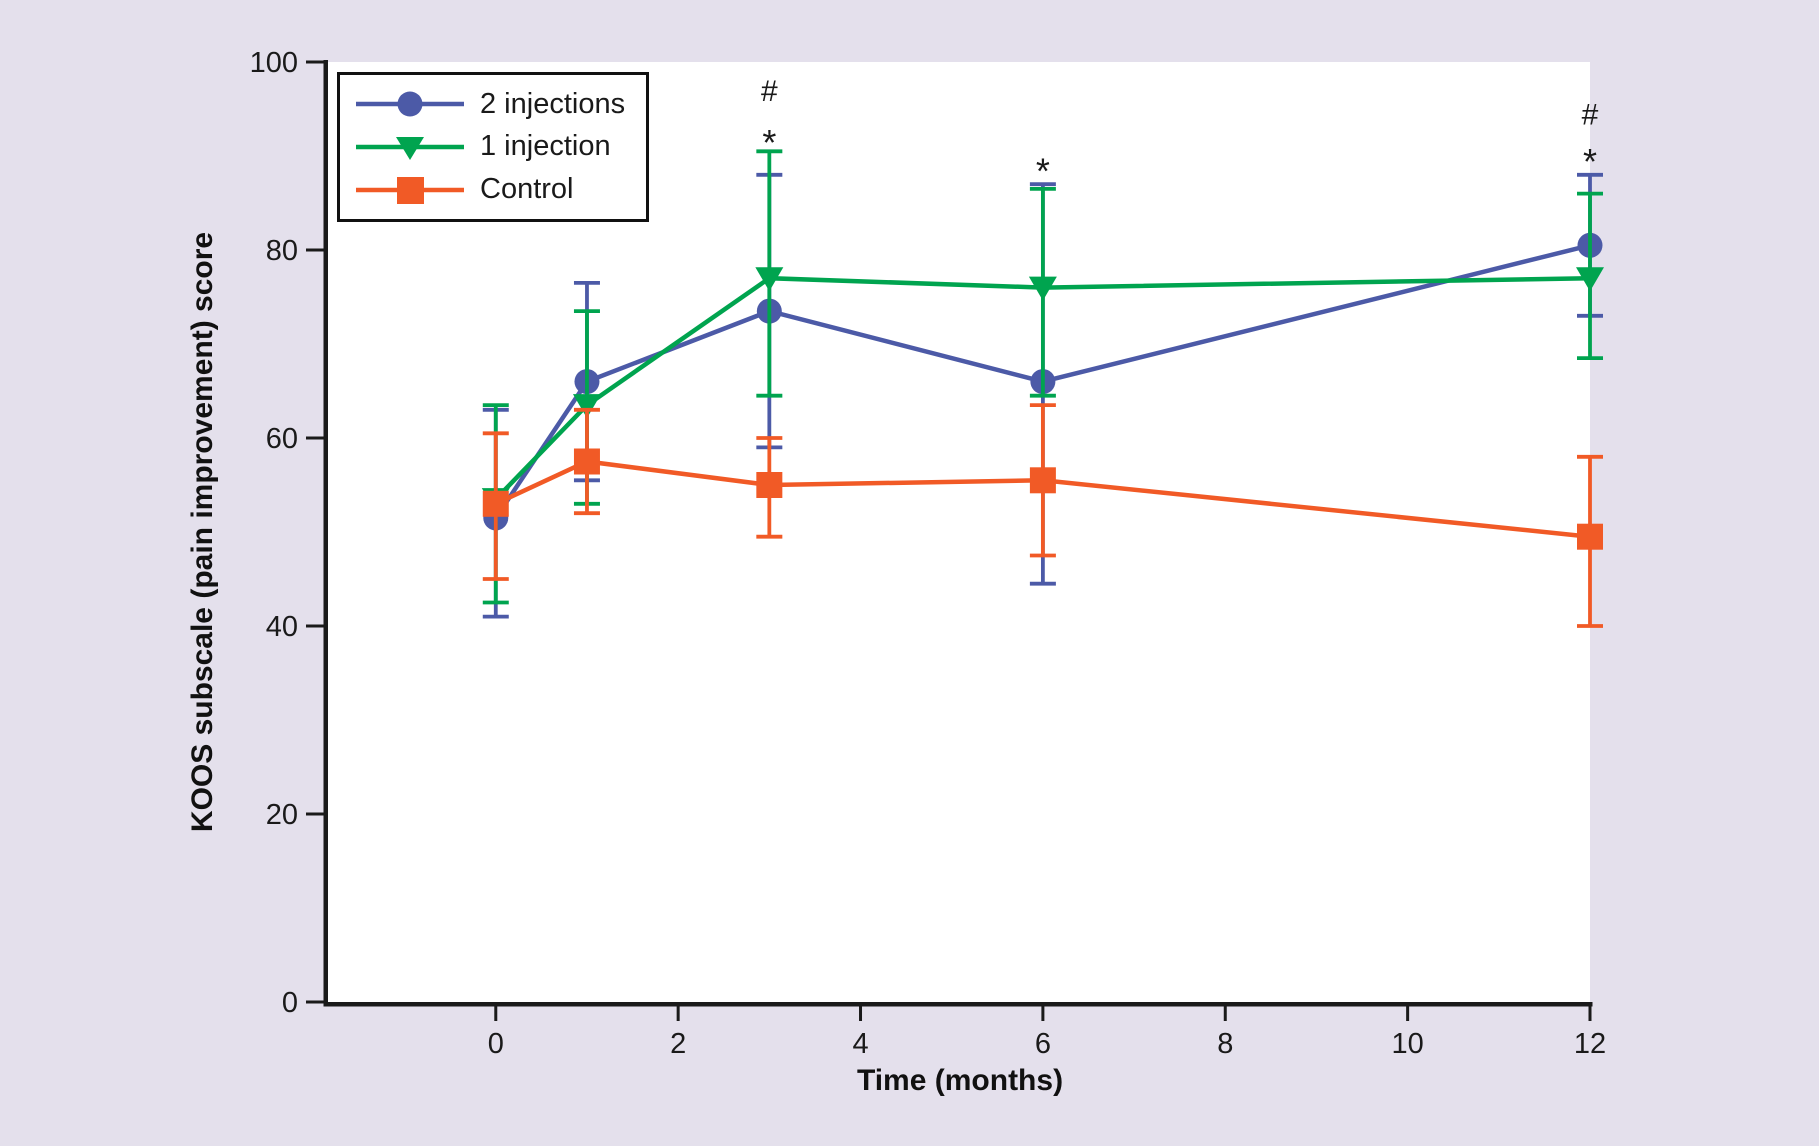 Image resolution: width=1819 pixels, height=1146 pixels. I want to click on legend-item-control: Control, so click(497, 190).